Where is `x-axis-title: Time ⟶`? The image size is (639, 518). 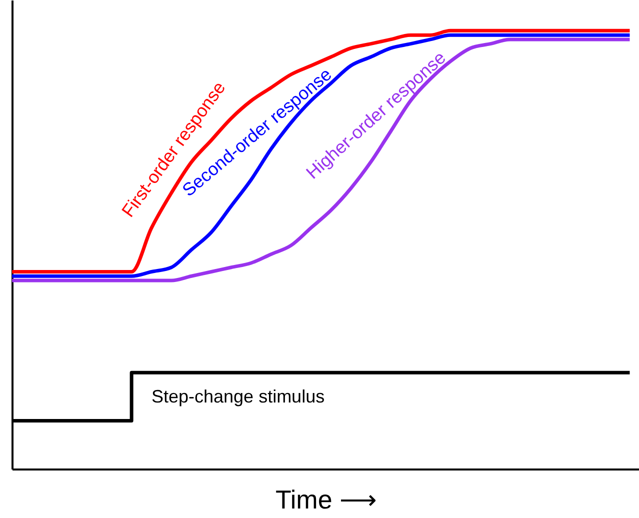
x-axis-title: Time ⟶ is located at coordinates (326, 499).